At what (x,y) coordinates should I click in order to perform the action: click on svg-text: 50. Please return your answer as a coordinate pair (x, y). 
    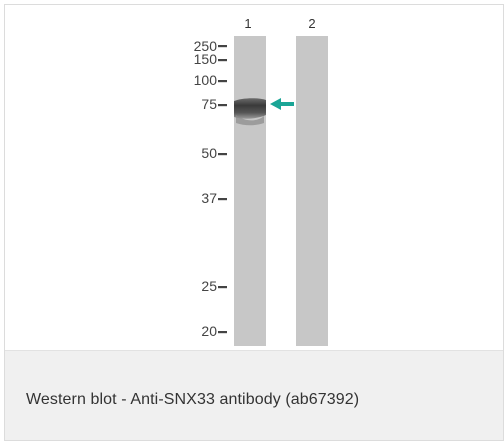
    Looking at the image, I should click on (209, 153).